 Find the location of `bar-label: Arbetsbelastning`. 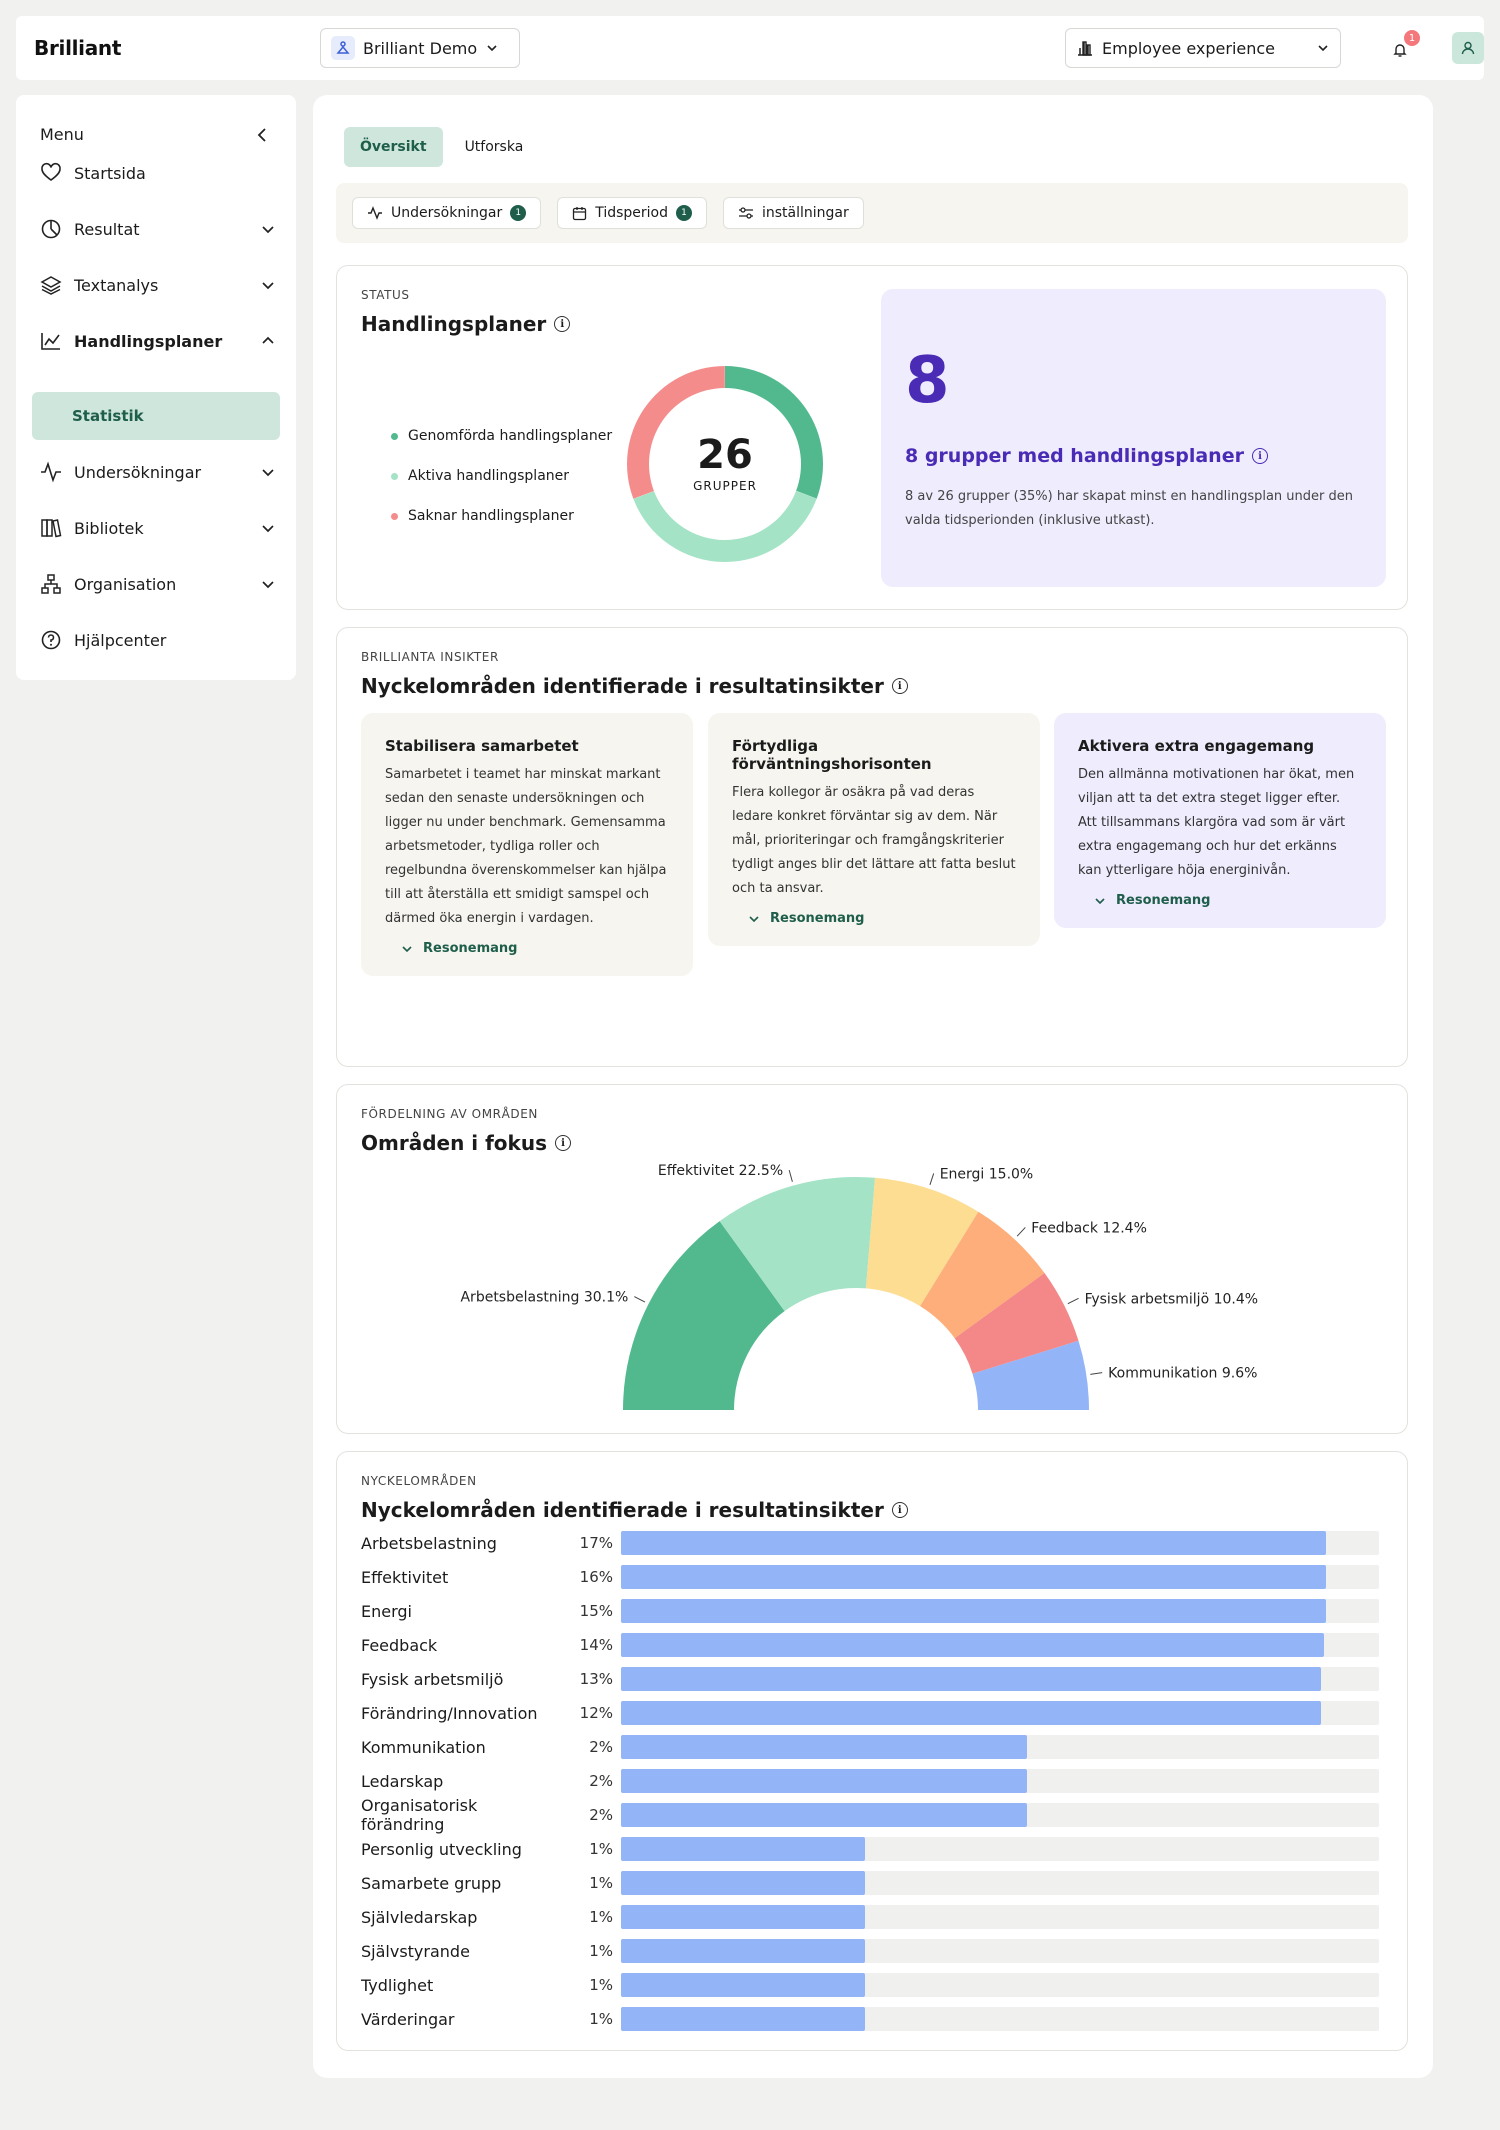

bar-label: Arbetsbelastning is located at coordinates (429, 1543).